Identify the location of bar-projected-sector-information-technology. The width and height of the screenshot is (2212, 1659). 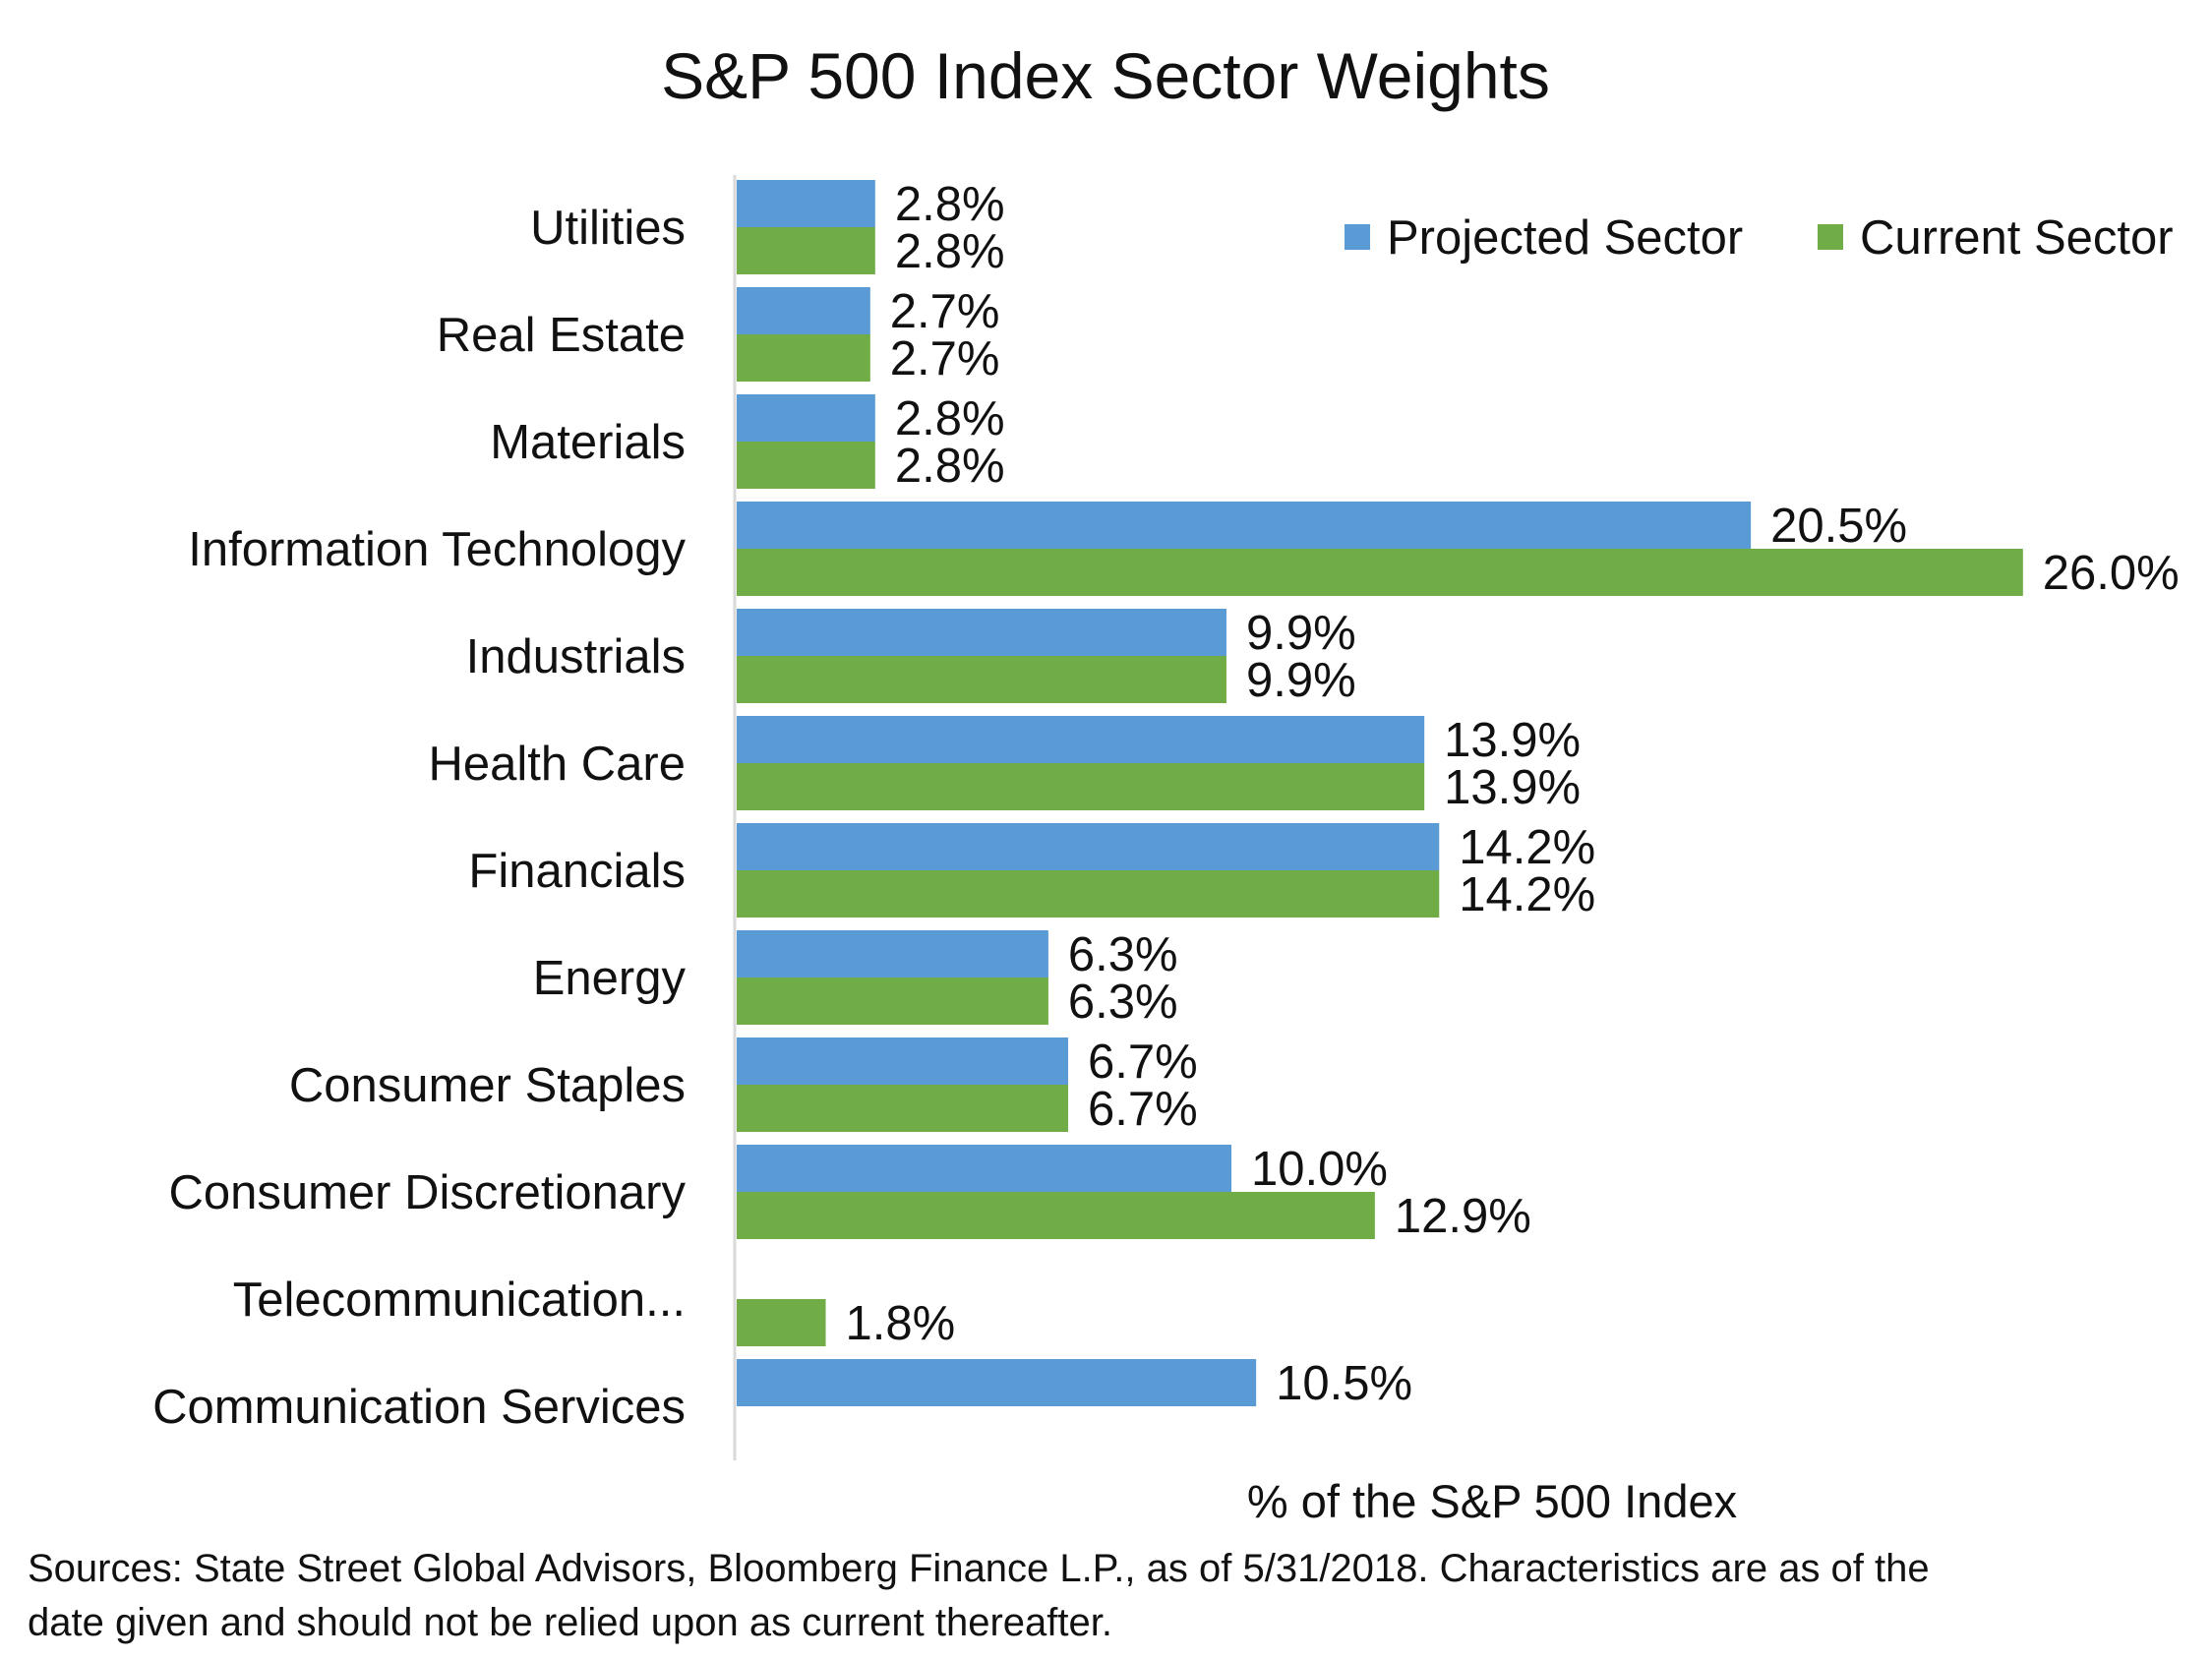
(1245, 525).